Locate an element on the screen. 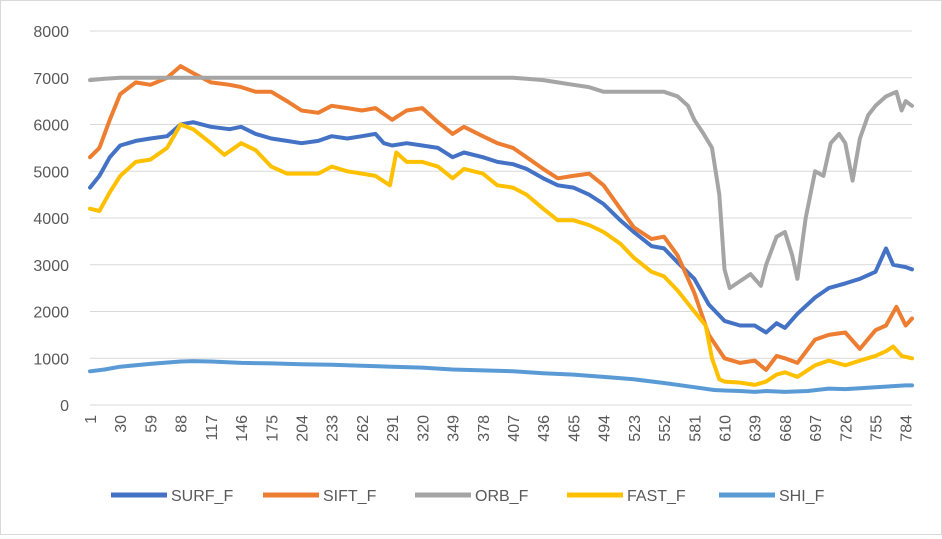 The image size is (942, 539). x-tick-label: 581 is located at coordinates (695, 428).